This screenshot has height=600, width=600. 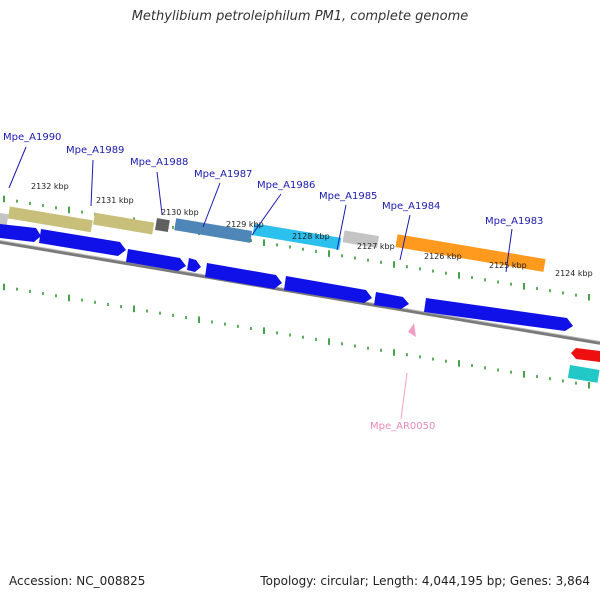 I want to click on red-feature-arrow, so click(x=585, y=355).